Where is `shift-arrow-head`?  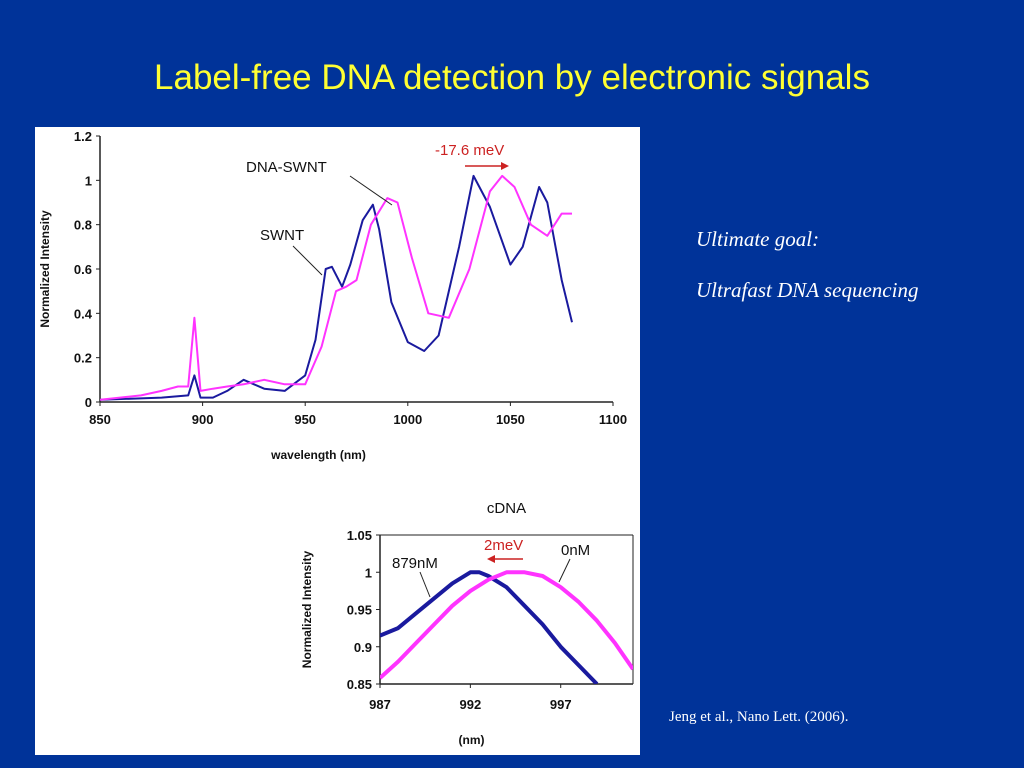
shift-arrow-head is located at coordinates (505, 166).